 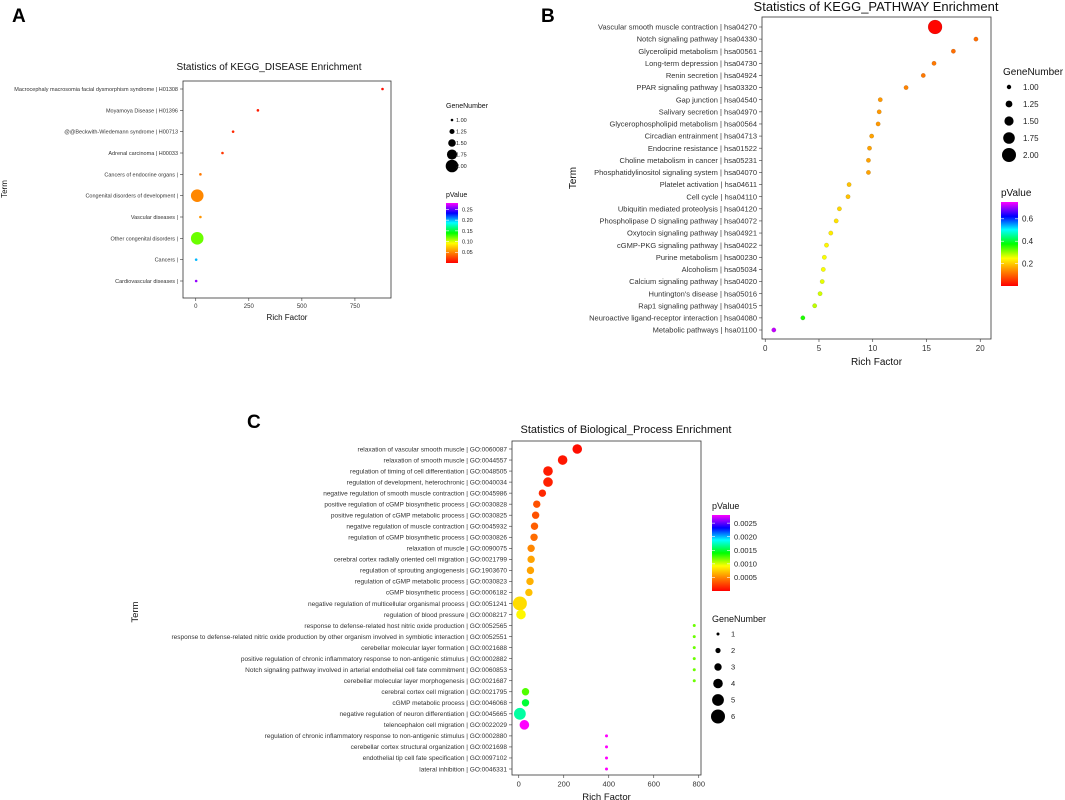 I want to click on panel-c-size-legend-title: GeneNumber, so click(x=739, y=619).